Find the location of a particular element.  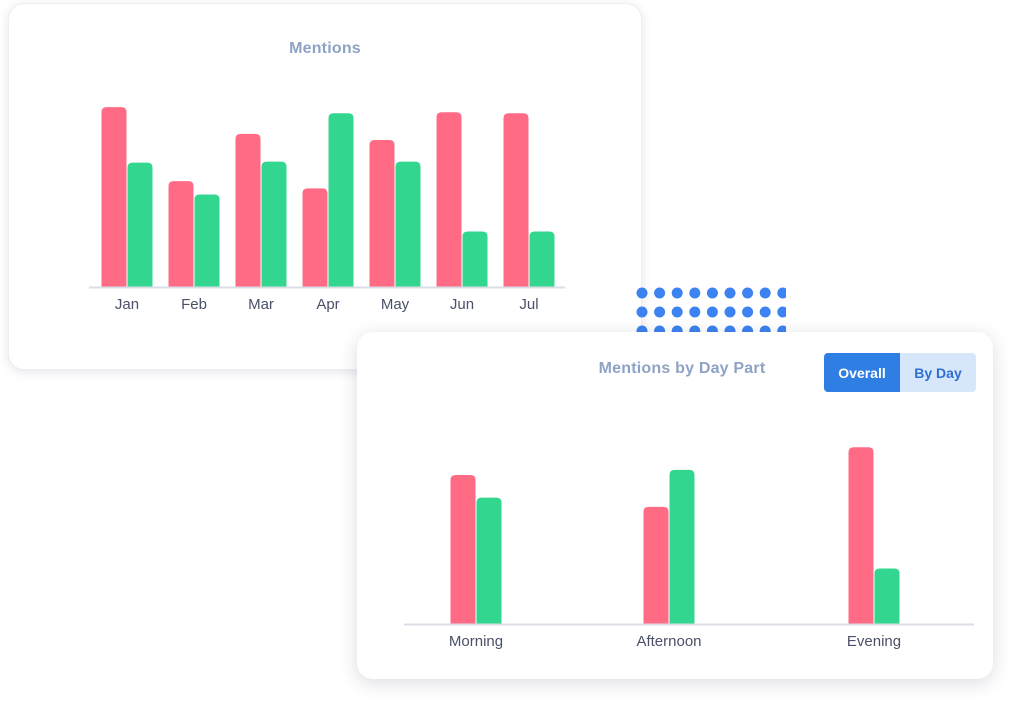

mentions-tick-label-jun: Jun is located at coordinates (462, 304).